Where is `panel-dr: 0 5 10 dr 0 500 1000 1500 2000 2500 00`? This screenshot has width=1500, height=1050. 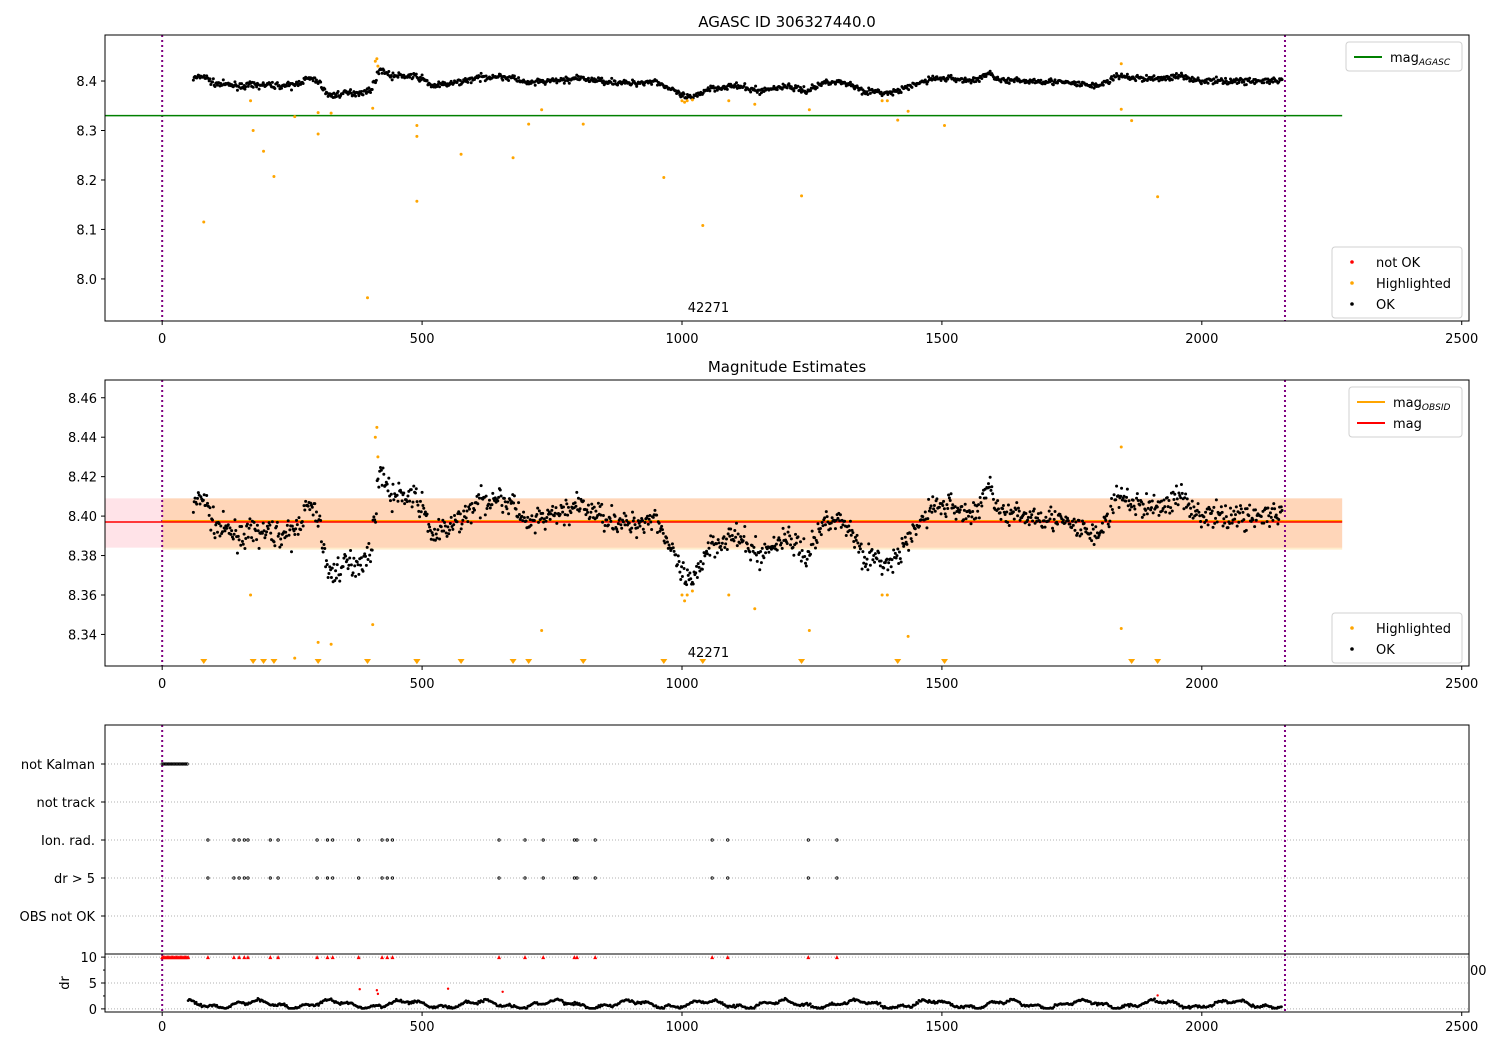
panel-dr: 0 5 10 dr 0 500 1000 1500 2000 2500 00 is located at coordinates (772, 993).